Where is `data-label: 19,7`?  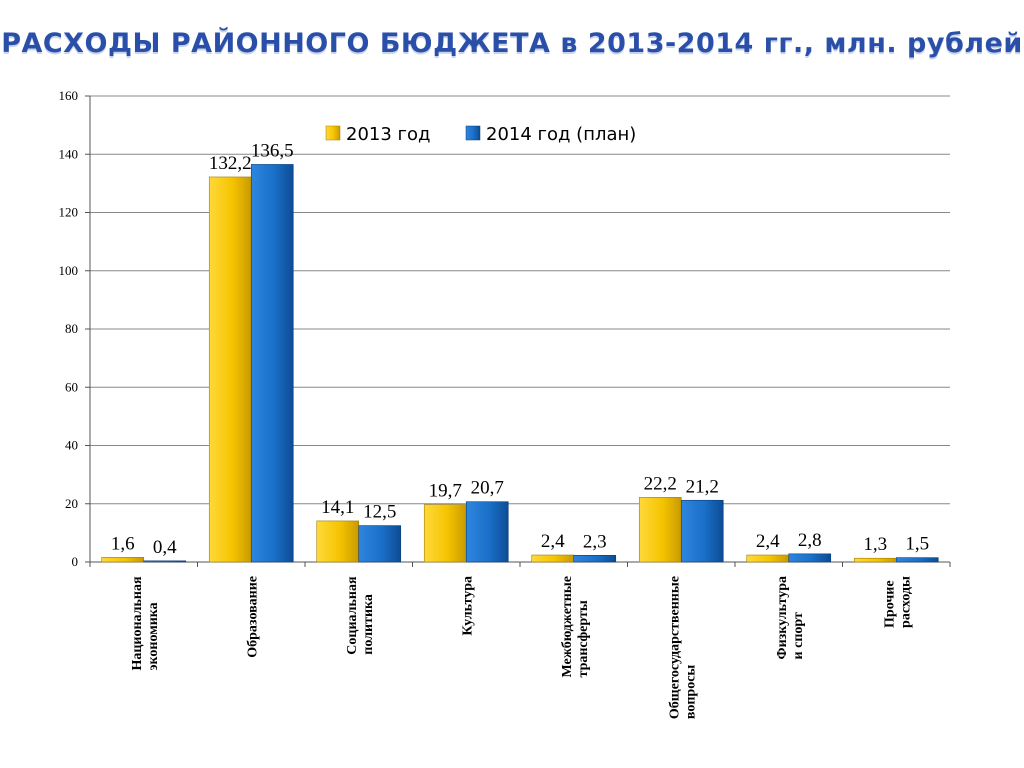 data-label: 19,7 is located at coordinates (445, 491).